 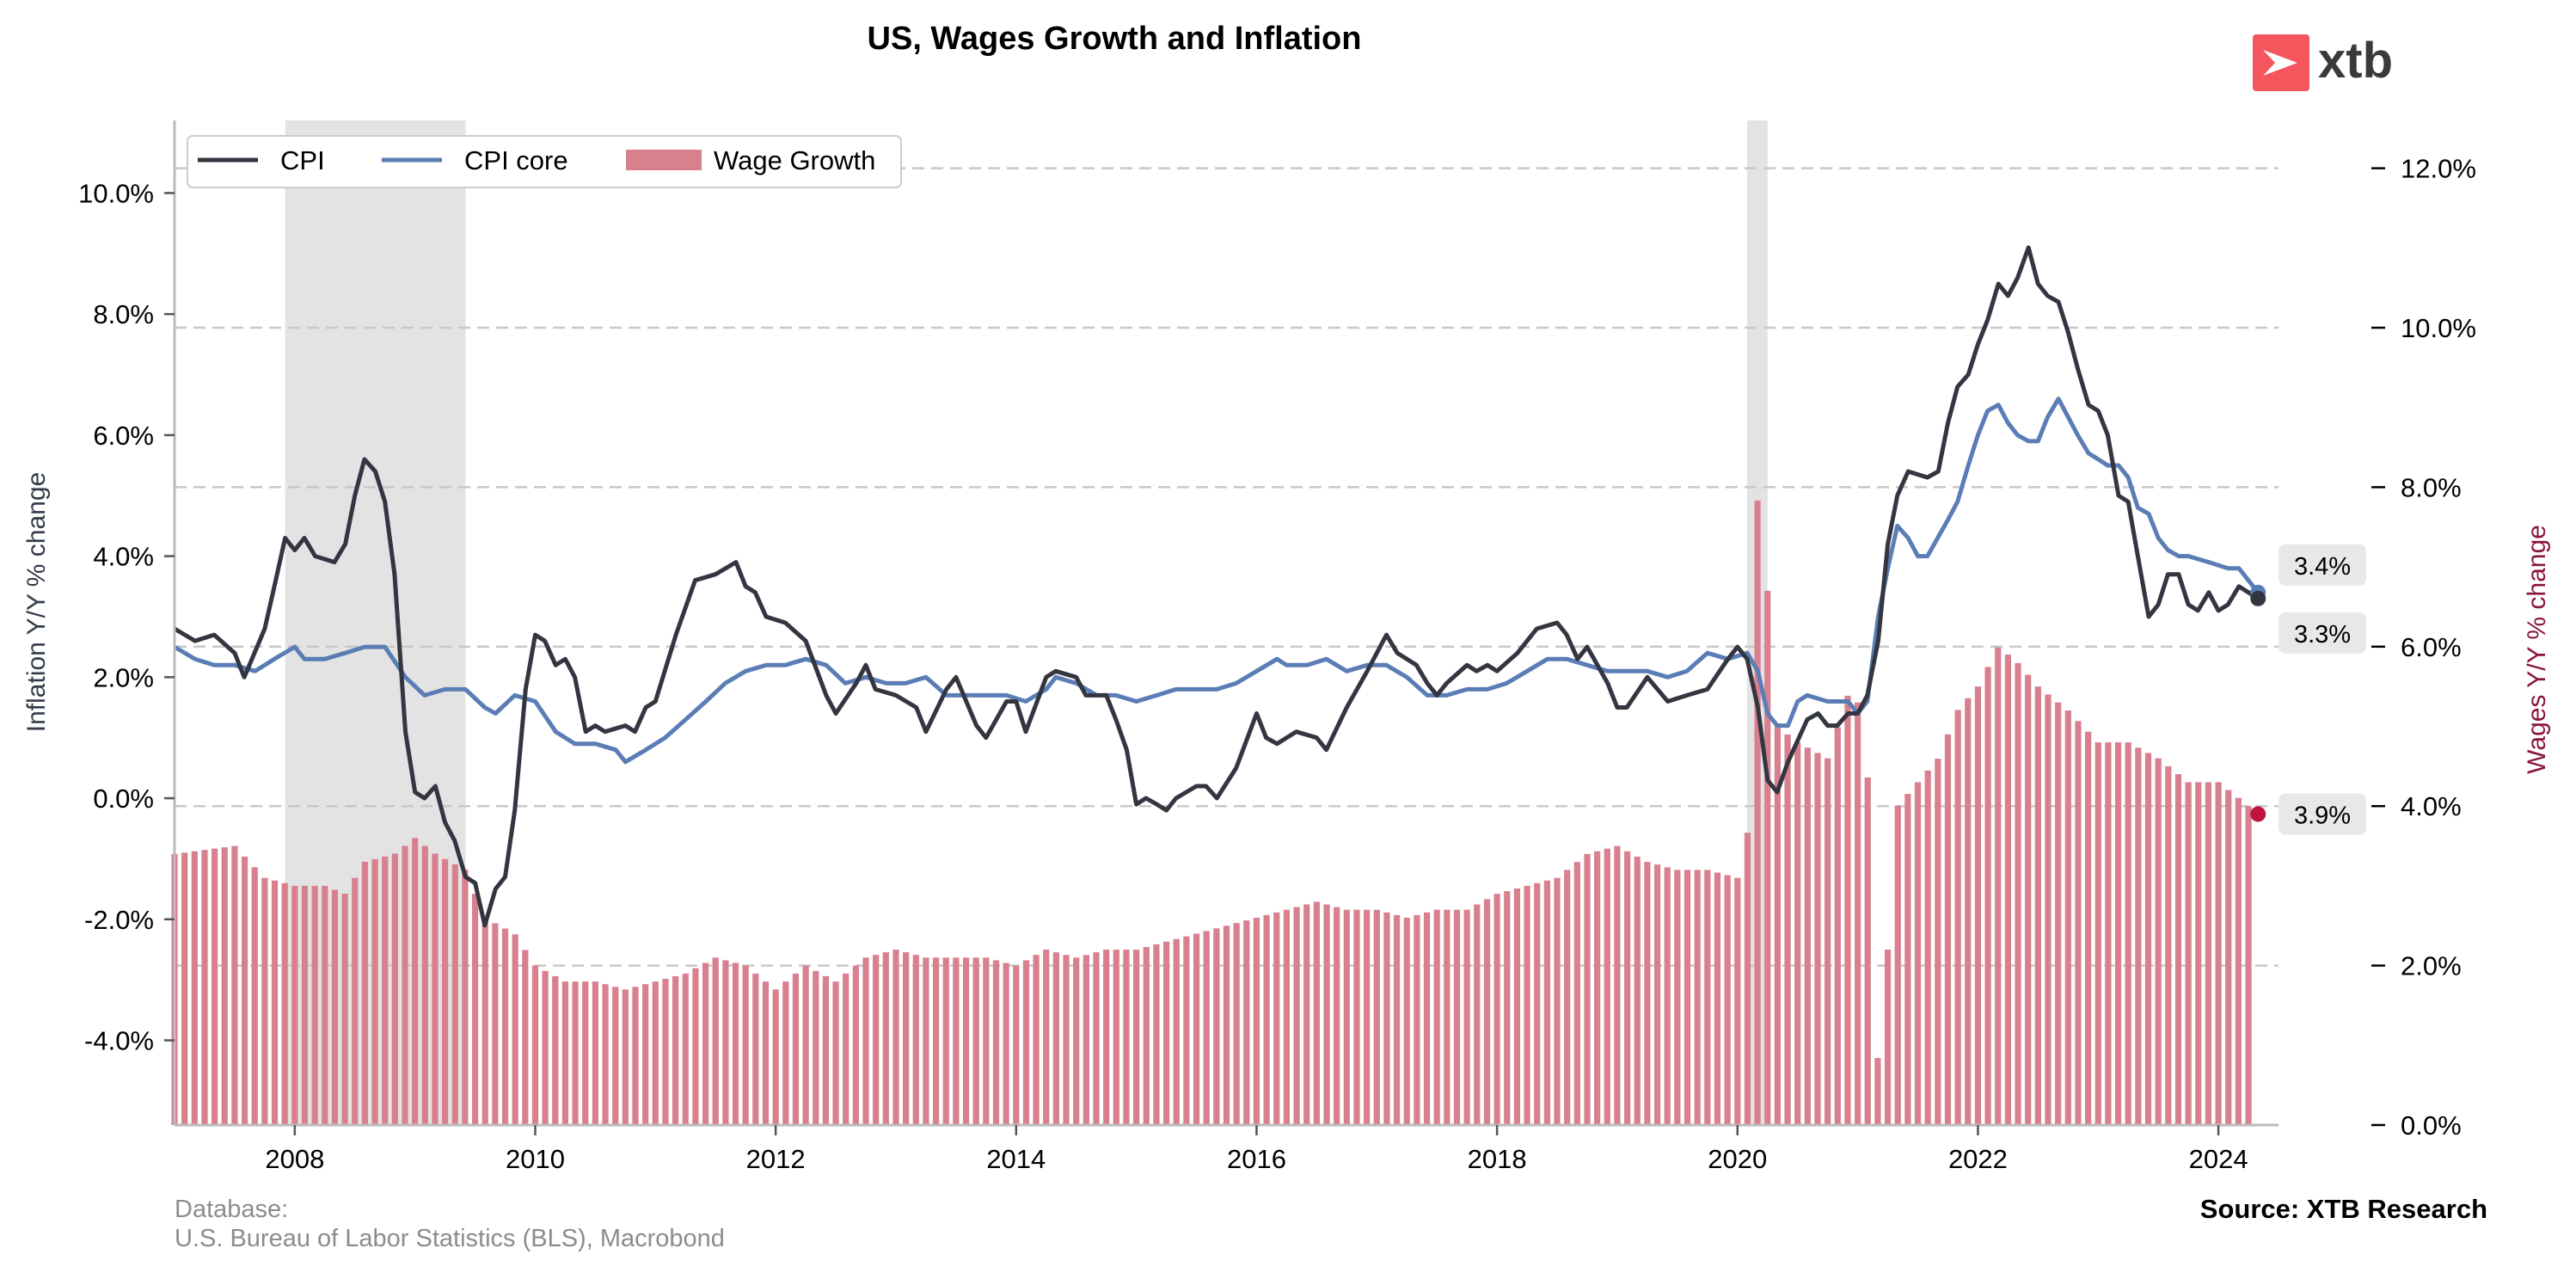 What do you see at coordinates (2322, 635) in the screenshot?
I see `end-label-text: 3.3%` at bounding box center [2322, 635].